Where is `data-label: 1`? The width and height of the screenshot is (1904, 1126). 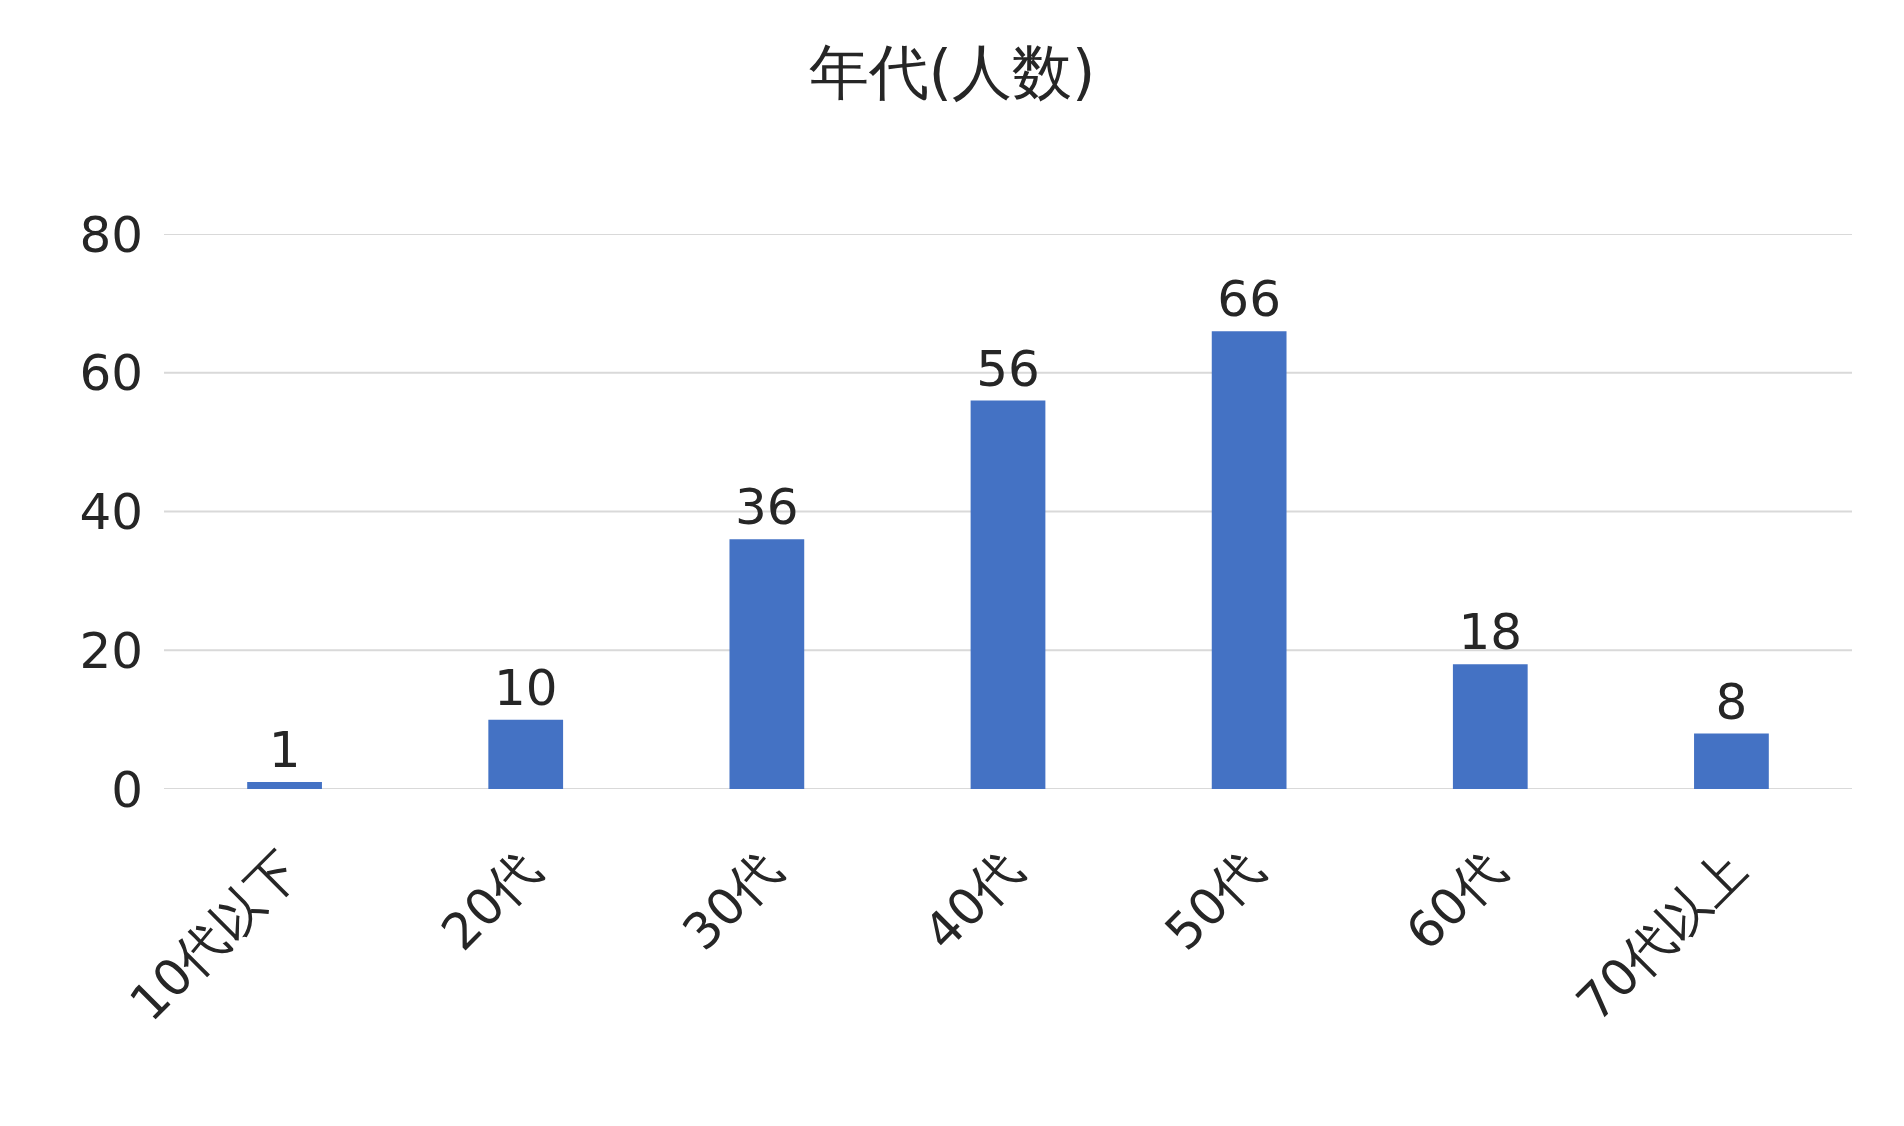
data-label: 1 is located at coordinates (284, 750).